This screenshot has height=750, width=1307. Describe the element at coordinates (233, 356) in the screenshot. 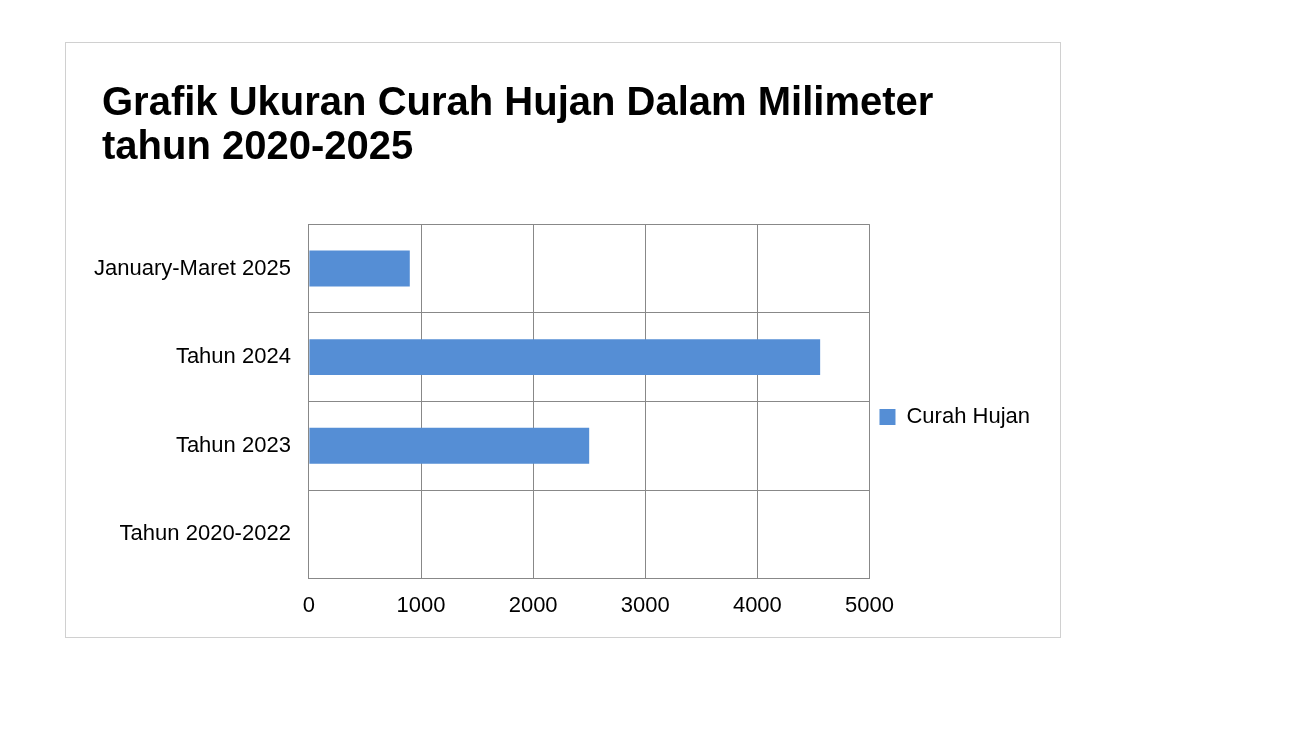

I see `y-tick-label: Tahun 2024` at that location.